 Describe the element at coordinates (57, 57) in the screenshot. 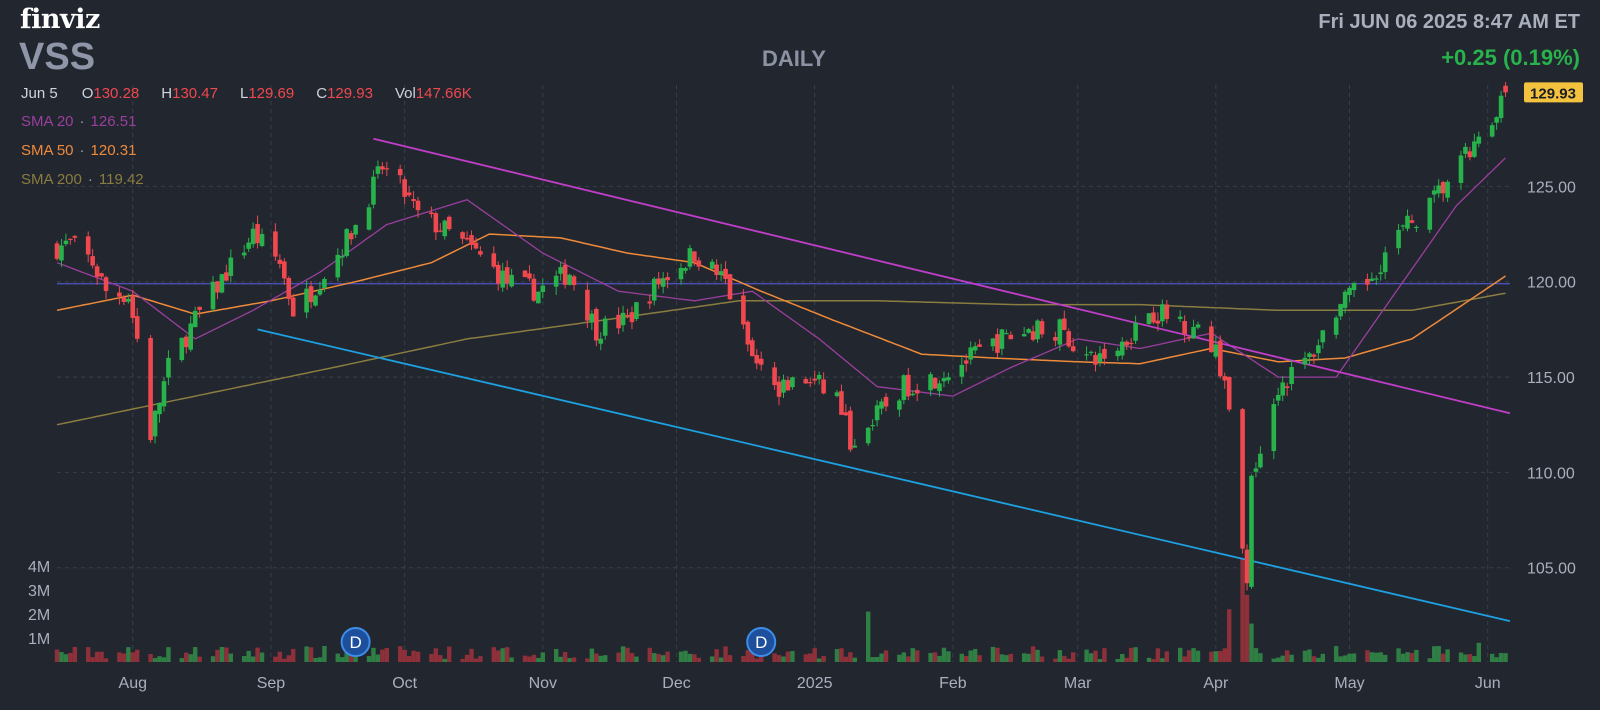

I see `ticker-symbol: VSS` at that location.